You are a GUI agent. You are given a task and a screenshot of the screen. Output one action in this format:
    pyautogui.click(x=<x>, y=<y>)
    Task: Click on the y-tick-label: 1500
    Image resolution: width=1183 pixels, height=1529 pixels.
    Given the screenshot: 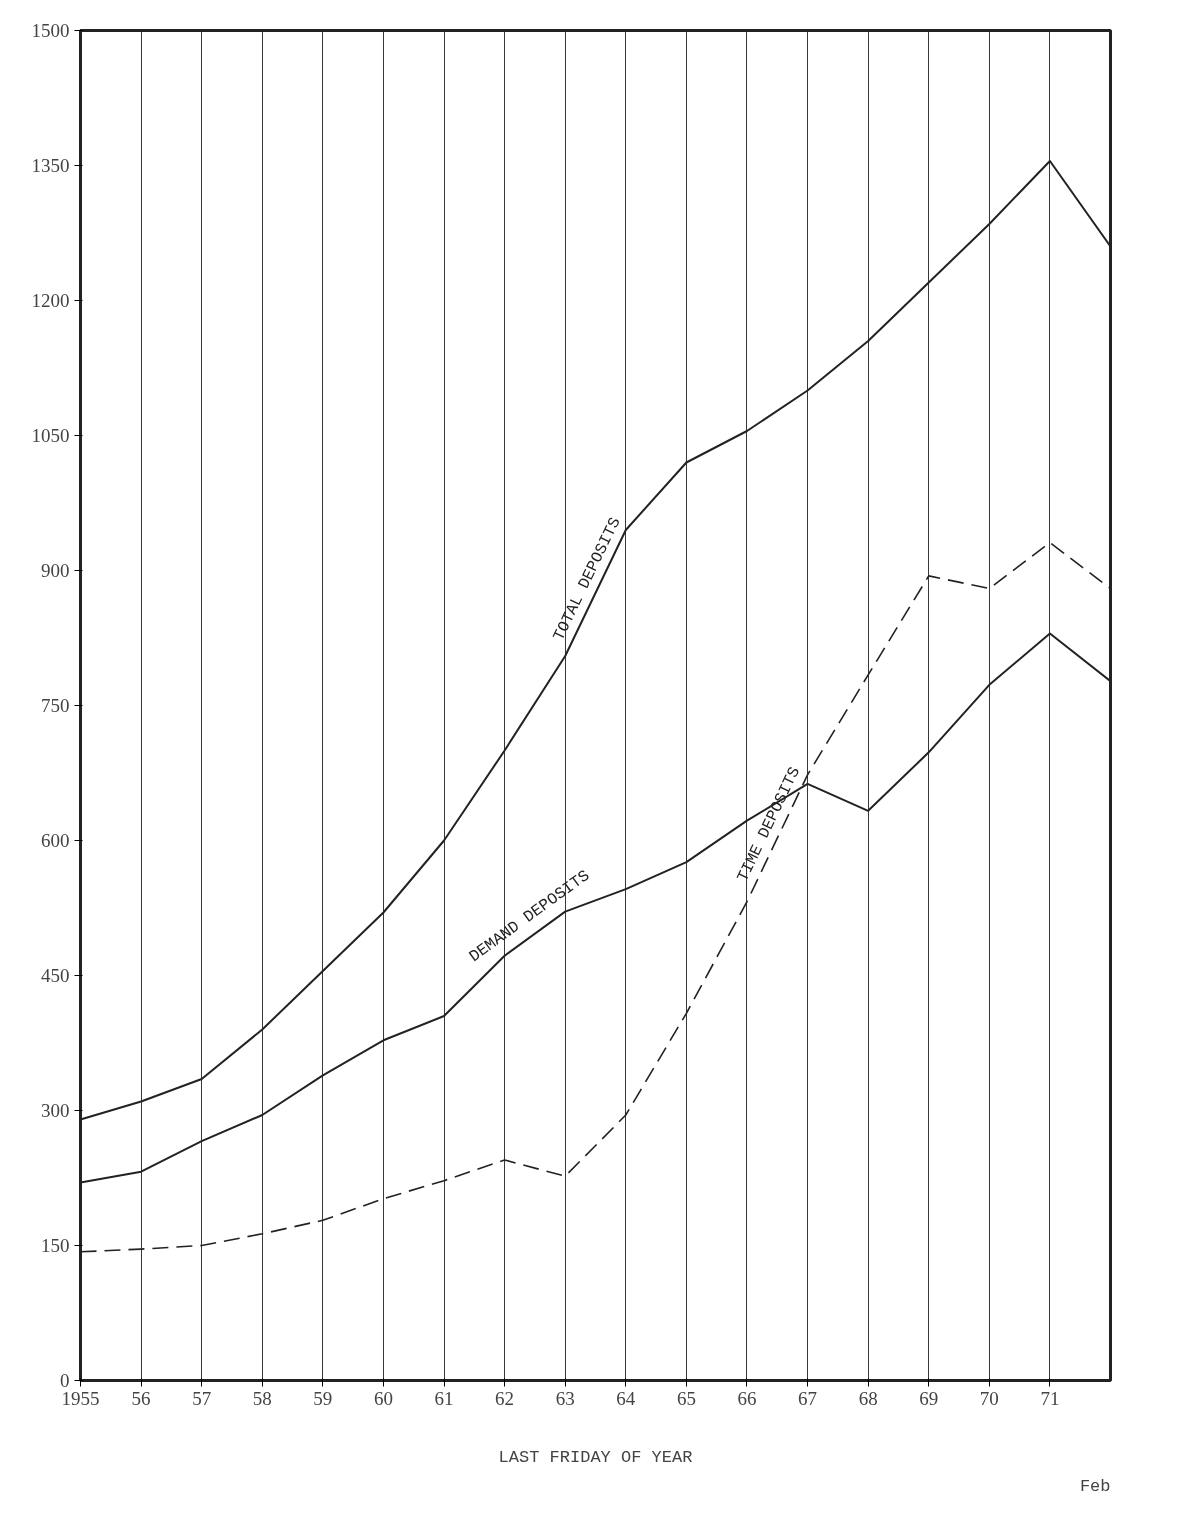 What is the action you would take?
    pyautogui.click(x=50, y=30)
    